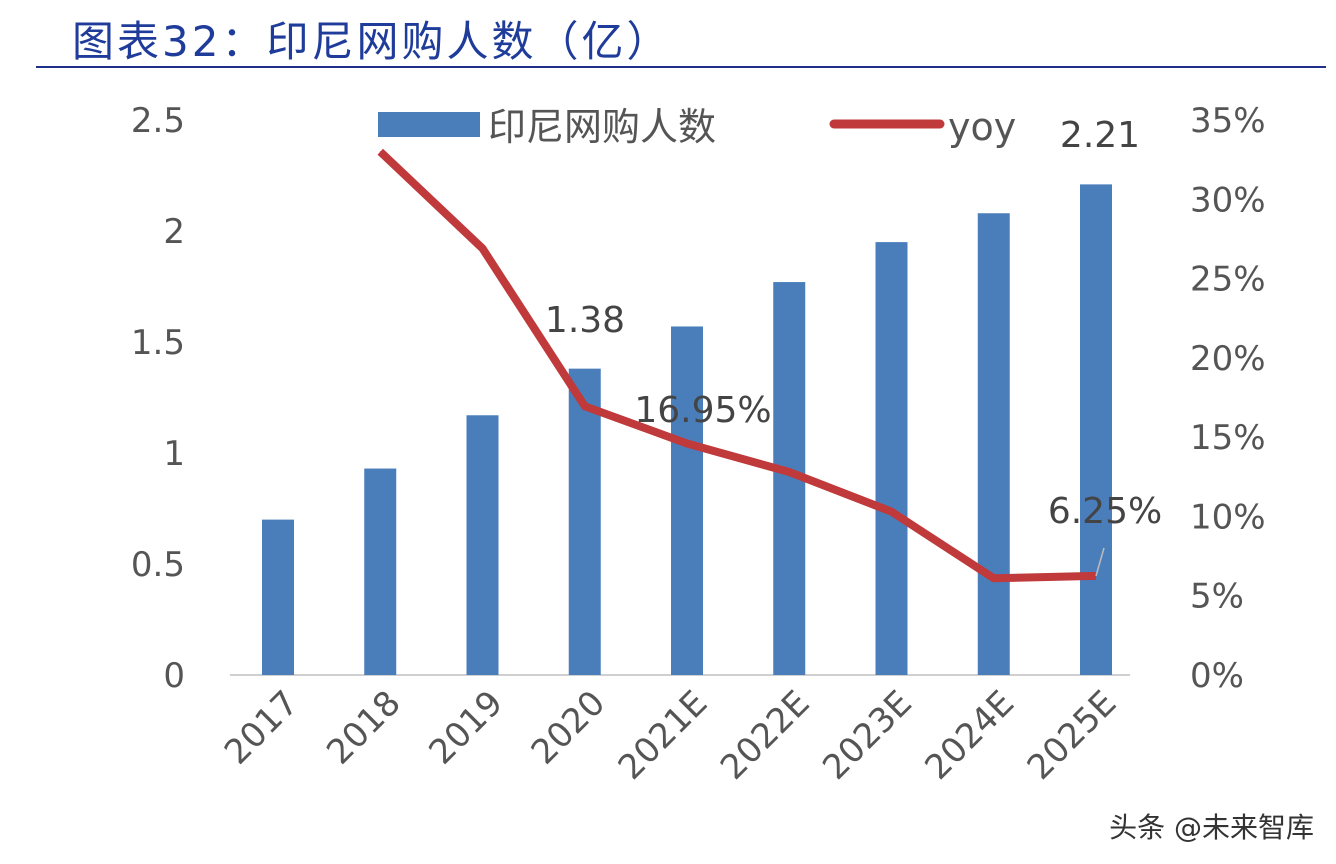  What do you see at coordinates (681, 67) in the screenshot?
I see `title-divider` at bounding box center [681, 67].